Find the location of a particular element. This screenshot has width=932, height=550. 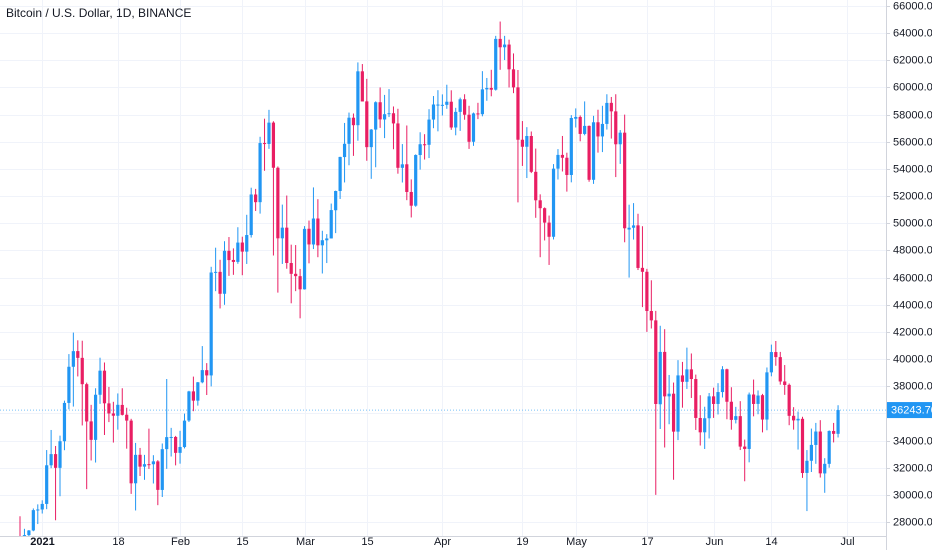

y-tick-label: 42000.00 is located at coordinates (912, 332).